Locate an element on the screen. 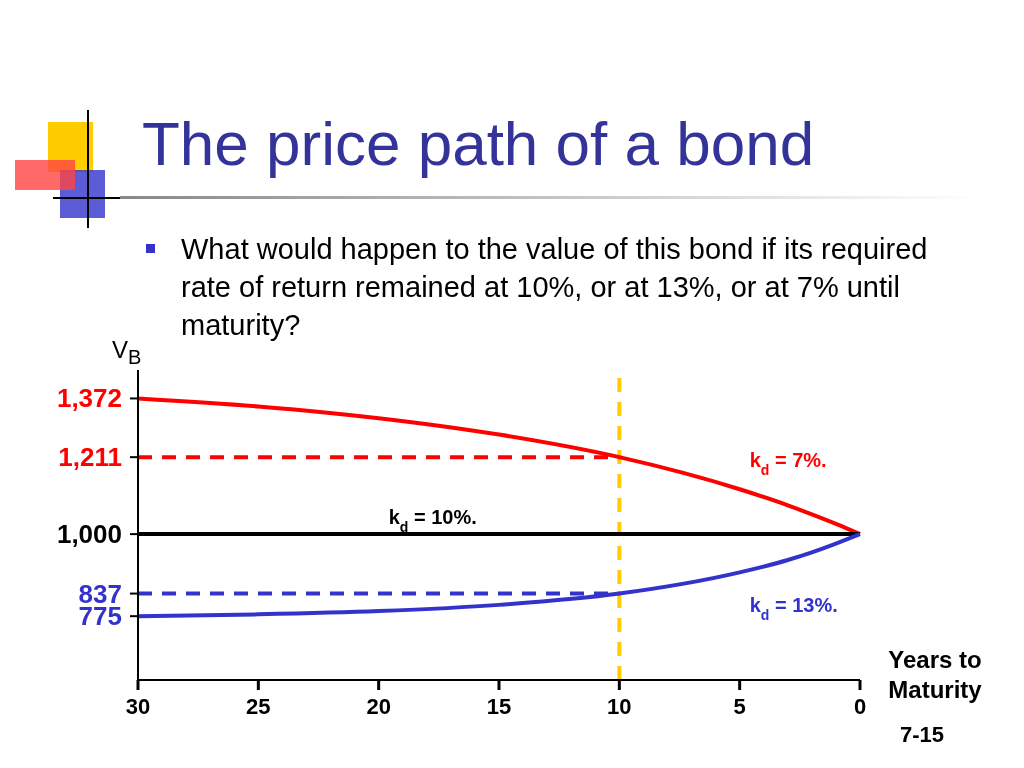 This screenshot has width=1024, height=768. y-axis-title: V$_{B}$ is located at coordinates (127, 352).